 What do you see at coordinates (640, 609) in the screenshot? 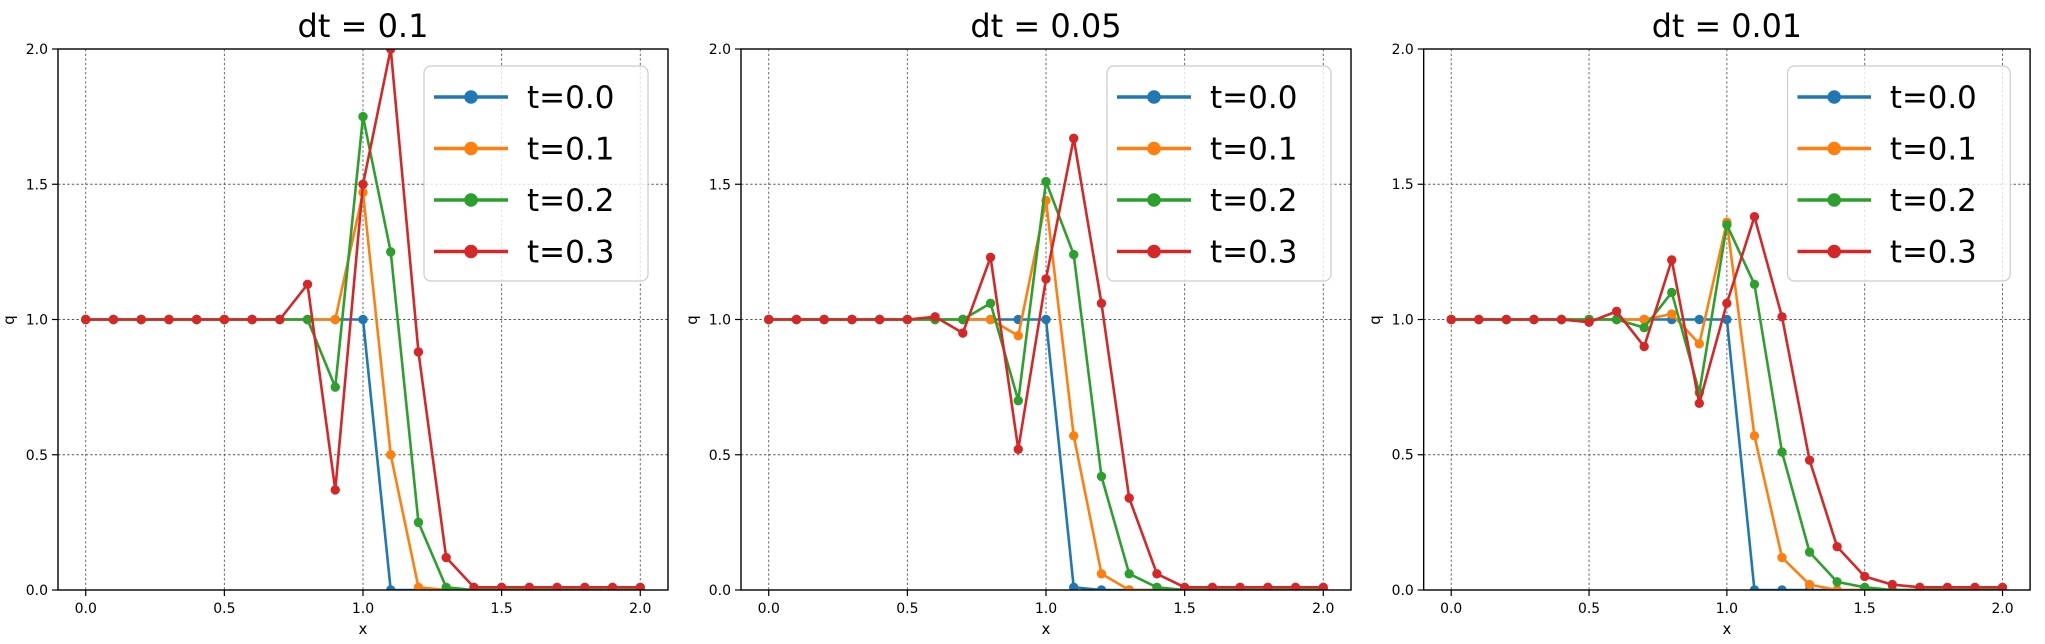
I see `x-tick-label: 2.0` at bounding box center [640, 609].